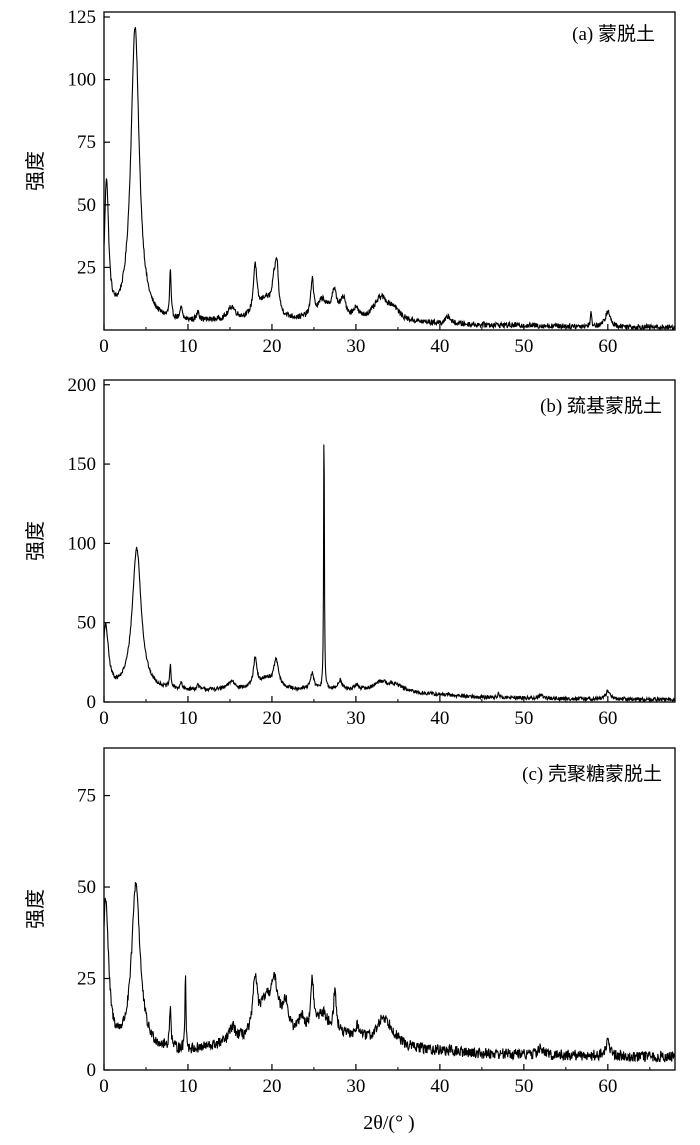 The image size is (700, 1145). Describe the element at coordinates (389, 972) in the screenshot. I see `panel-c-trace` at that location.